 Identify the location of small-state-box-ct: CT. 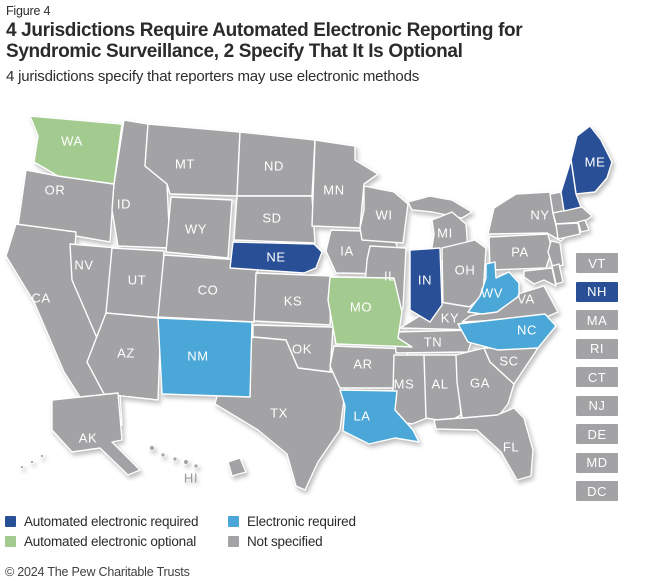
(597, 377).